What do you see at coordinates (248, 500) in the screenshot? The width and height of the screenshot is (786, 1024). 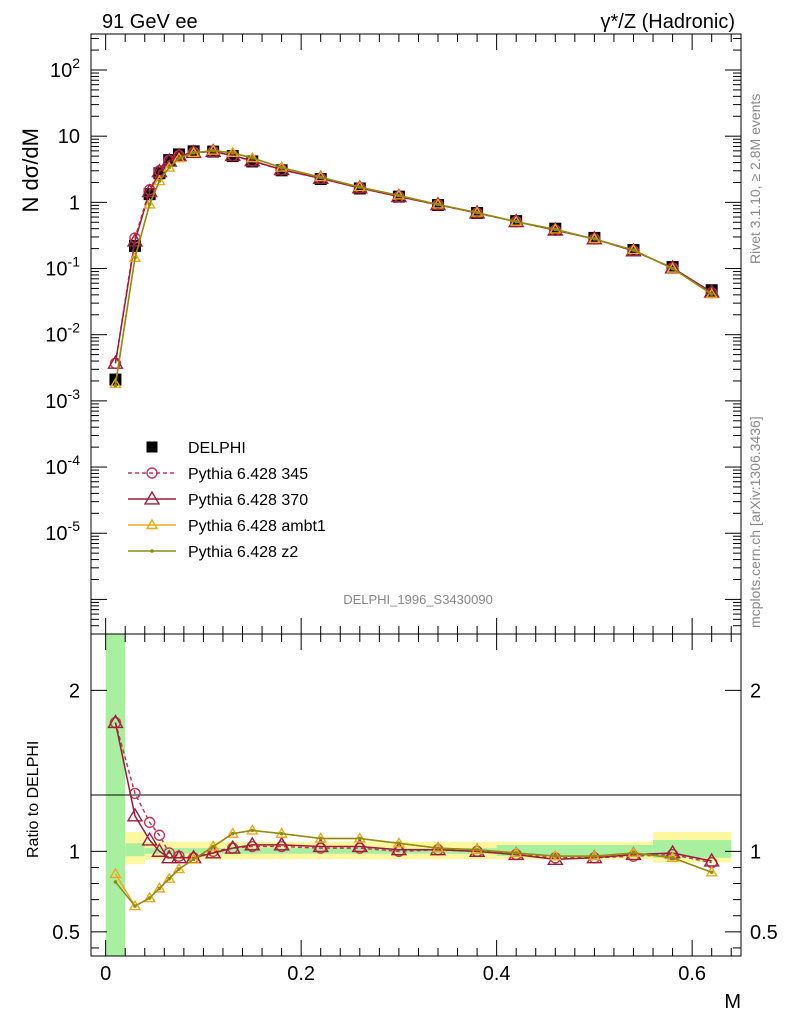 I see `legend-label: Pythia 6.428 370` at bounding box center [248, 500].